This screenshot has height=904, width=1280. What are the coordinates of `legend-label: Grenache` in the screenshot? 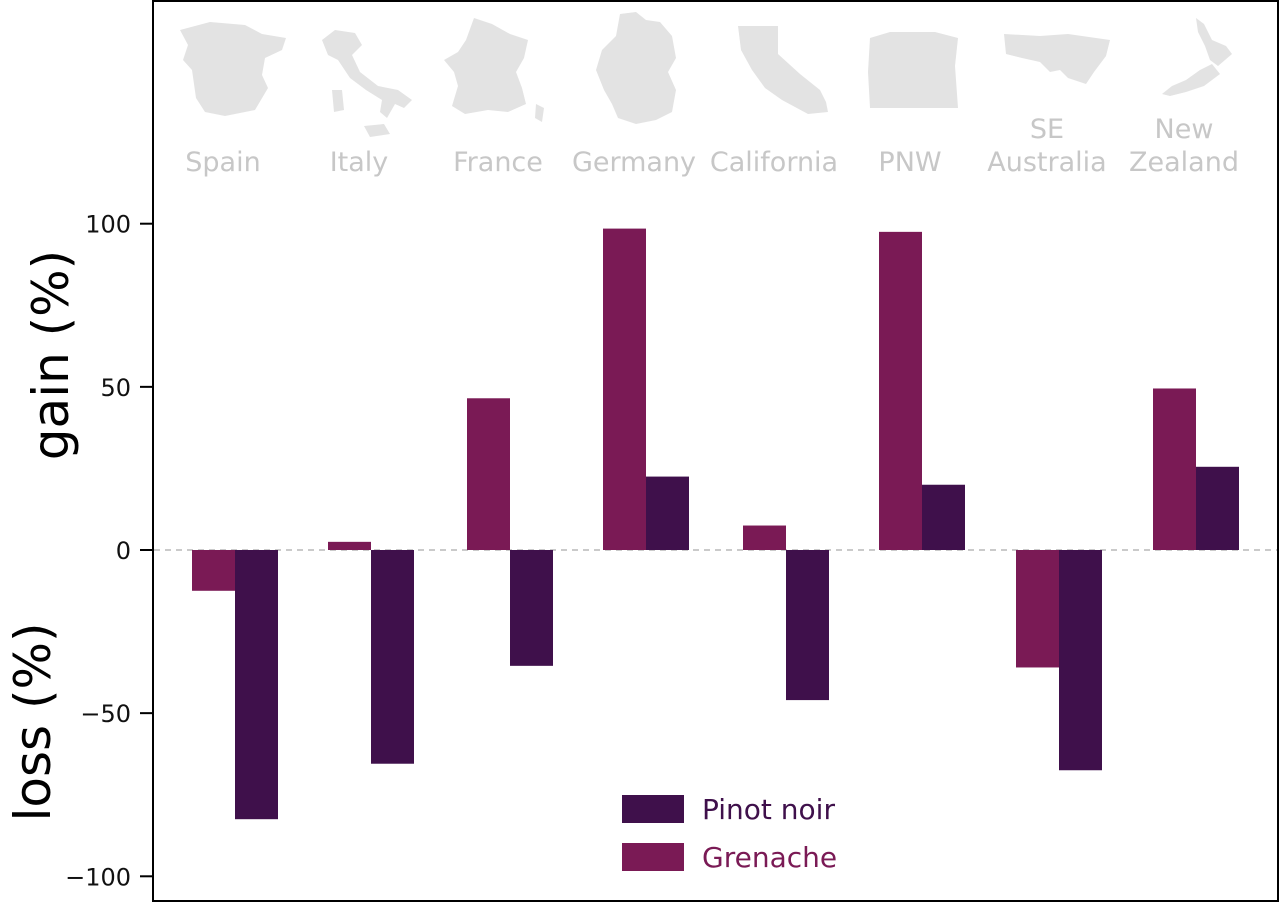 It's located at (769, 857).